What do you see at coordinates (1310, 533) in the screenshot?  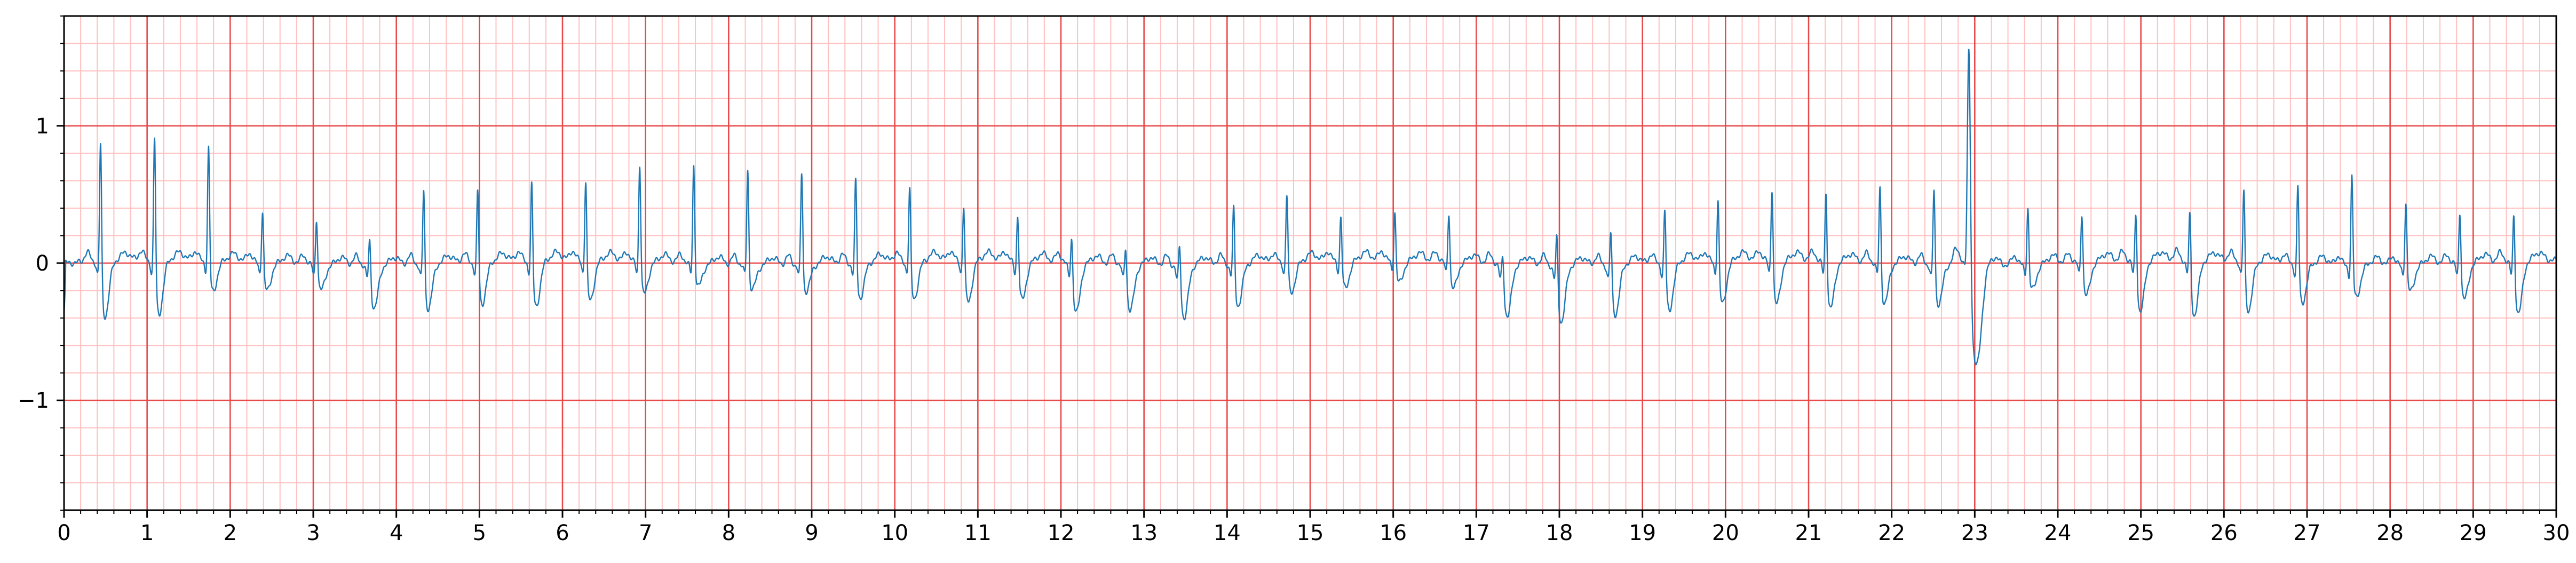 I see `x-tick-label: 15` at bounding box center [1310, 533].